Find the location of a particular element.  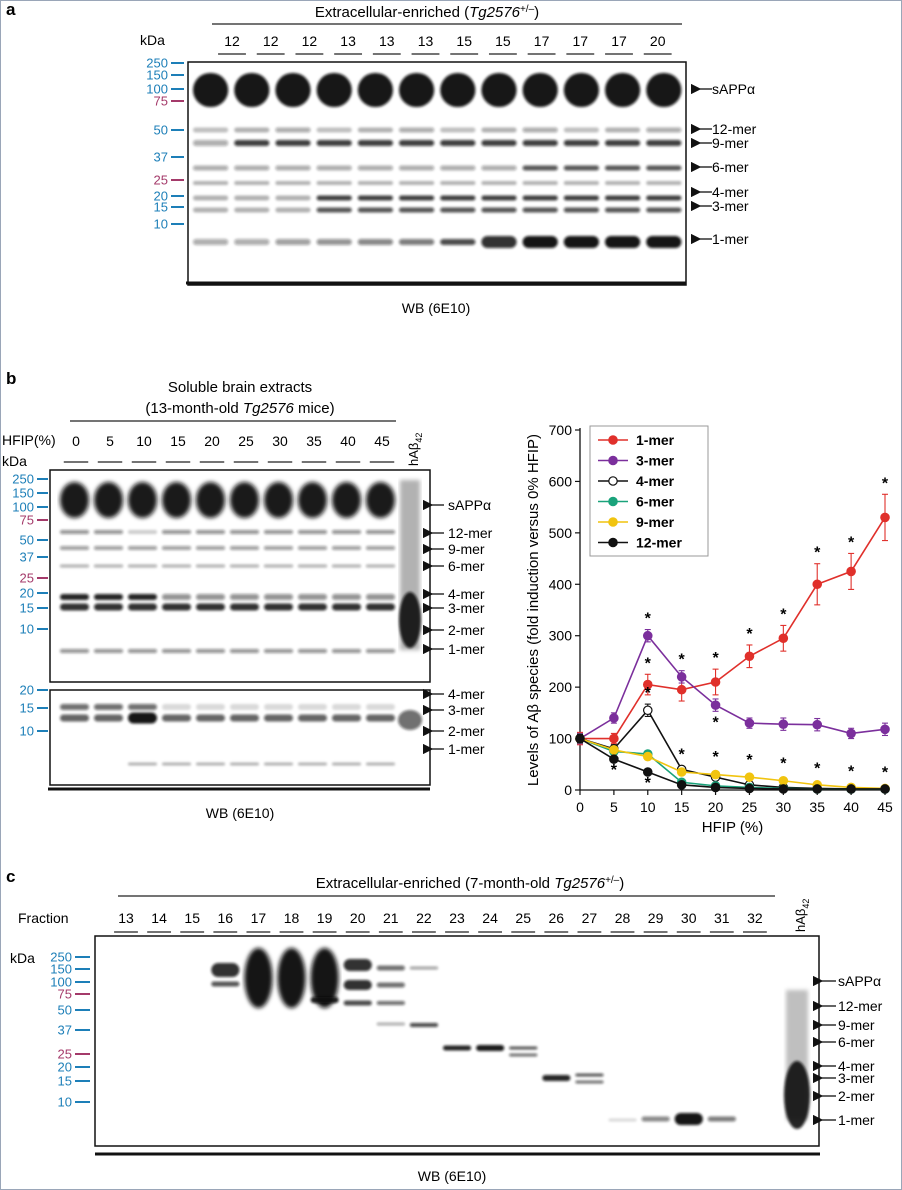

panel-b-lane-9: 45 is located at coordinates (382, 441).